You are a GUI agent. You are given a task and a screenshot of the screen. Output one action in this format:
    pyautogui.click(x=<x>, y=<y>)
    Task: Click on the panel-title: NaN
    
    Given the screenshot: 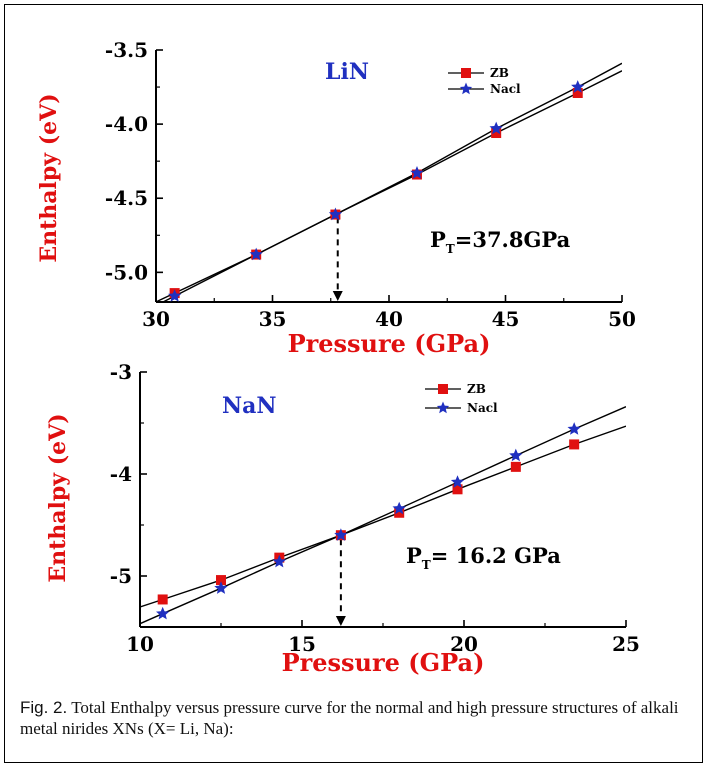 What is the action you would take?
    pyautogui.click(x=249, y=406)
    